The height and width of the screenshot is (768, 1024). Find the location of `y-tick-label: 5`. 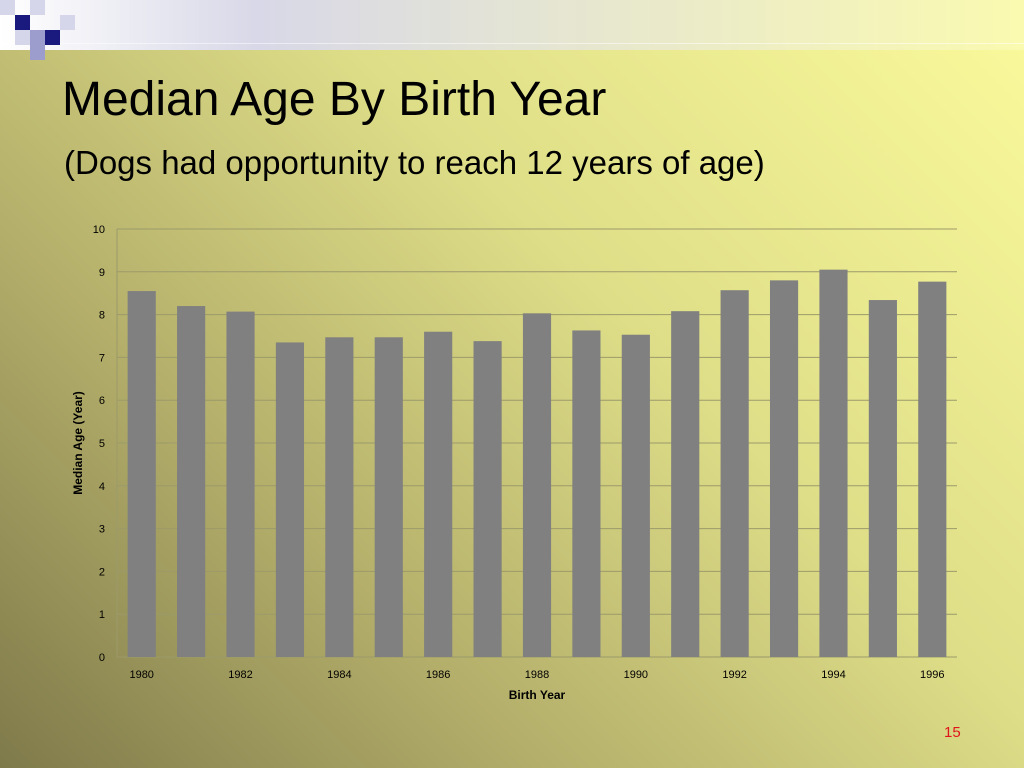

y-tick-label: 5 is located at coordinates (102, 444).